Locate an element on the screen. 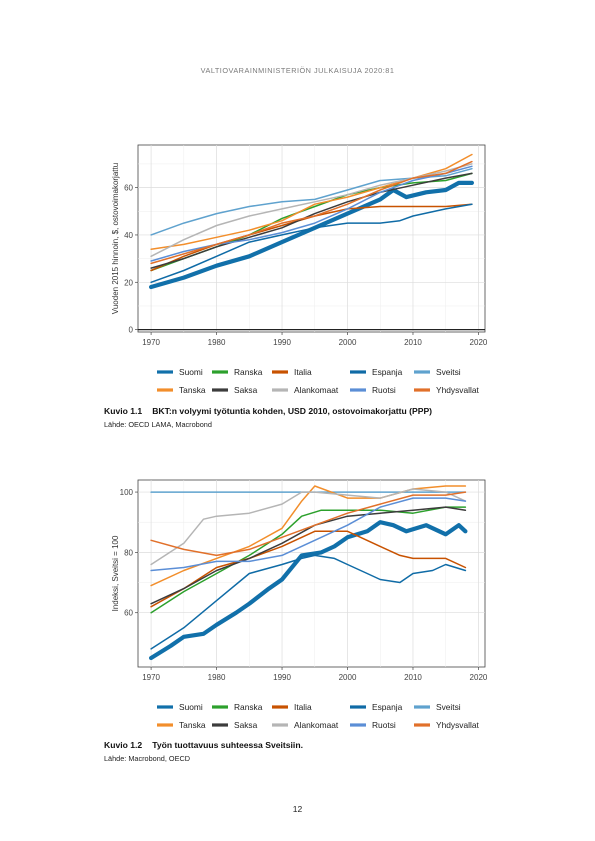  series-line-sveitsi is located at coordinates (311, 201).